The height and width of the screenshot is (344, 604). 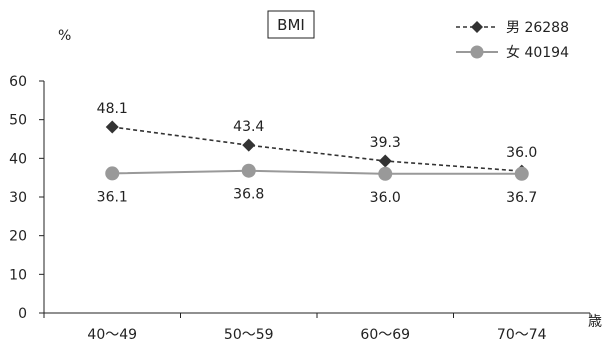 I want to click on x-axis-label: 歳, so click(x=595, y=322).